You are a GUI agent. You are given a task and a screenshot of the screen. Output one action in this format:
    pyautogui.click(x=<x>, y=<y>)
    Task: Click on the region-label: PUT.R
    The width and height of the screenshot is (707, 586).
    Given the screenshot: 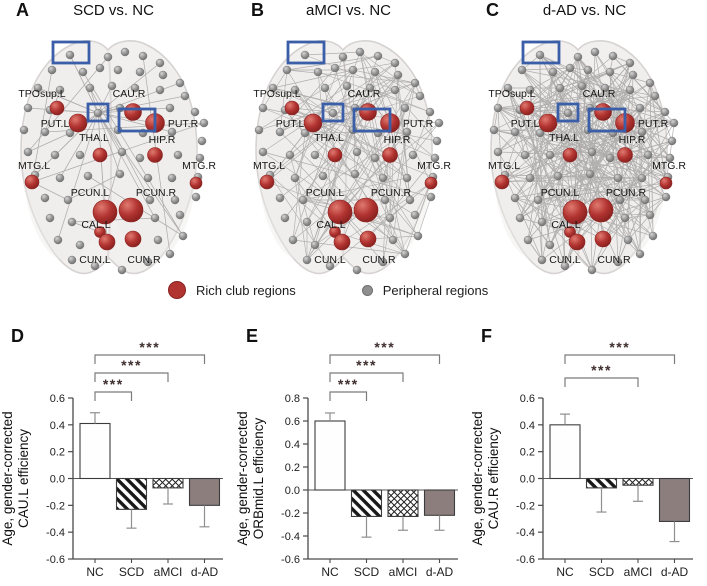 What is the action you would take?
    pyautogui.click(x=183, y=124)
    